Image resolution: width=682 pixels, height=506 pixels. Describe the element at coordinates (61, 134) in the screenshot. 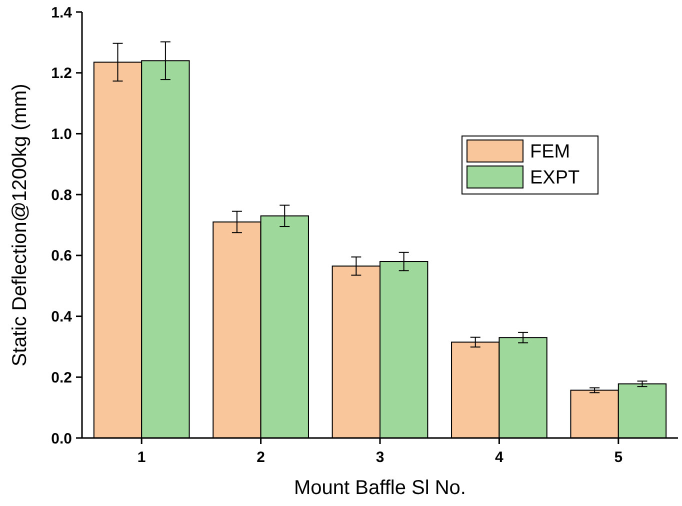

I see `y-tick-label: 1.0` at that location.